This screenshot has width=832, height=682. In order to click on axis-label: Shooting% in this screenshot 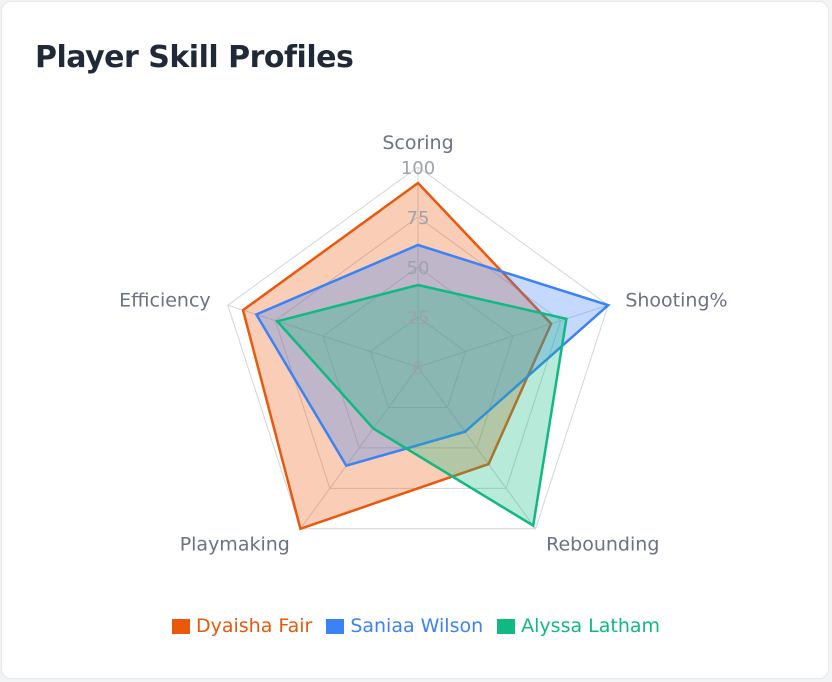, I will do `click(676, 301)`.